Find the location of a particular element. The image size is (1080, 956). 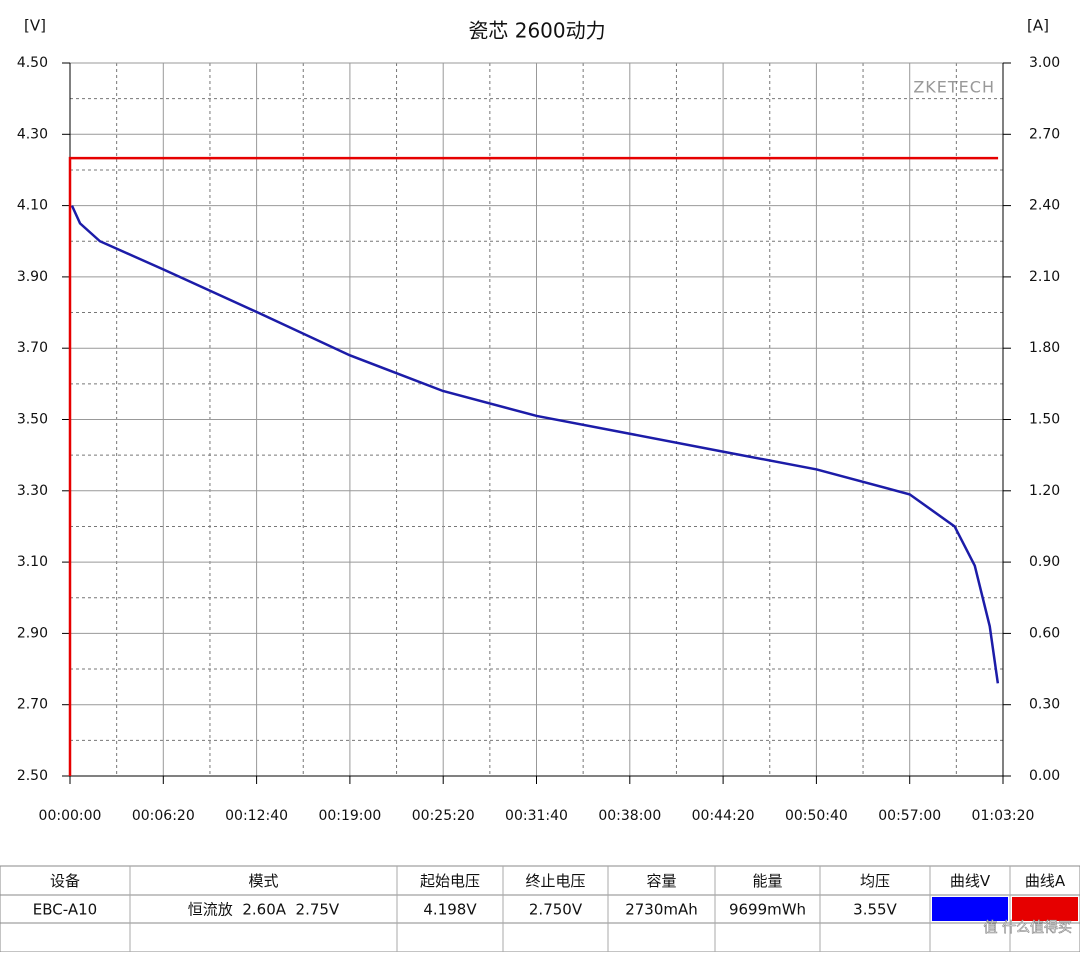

y-tick-label: 3.30 is located at coordinates (32, 491).